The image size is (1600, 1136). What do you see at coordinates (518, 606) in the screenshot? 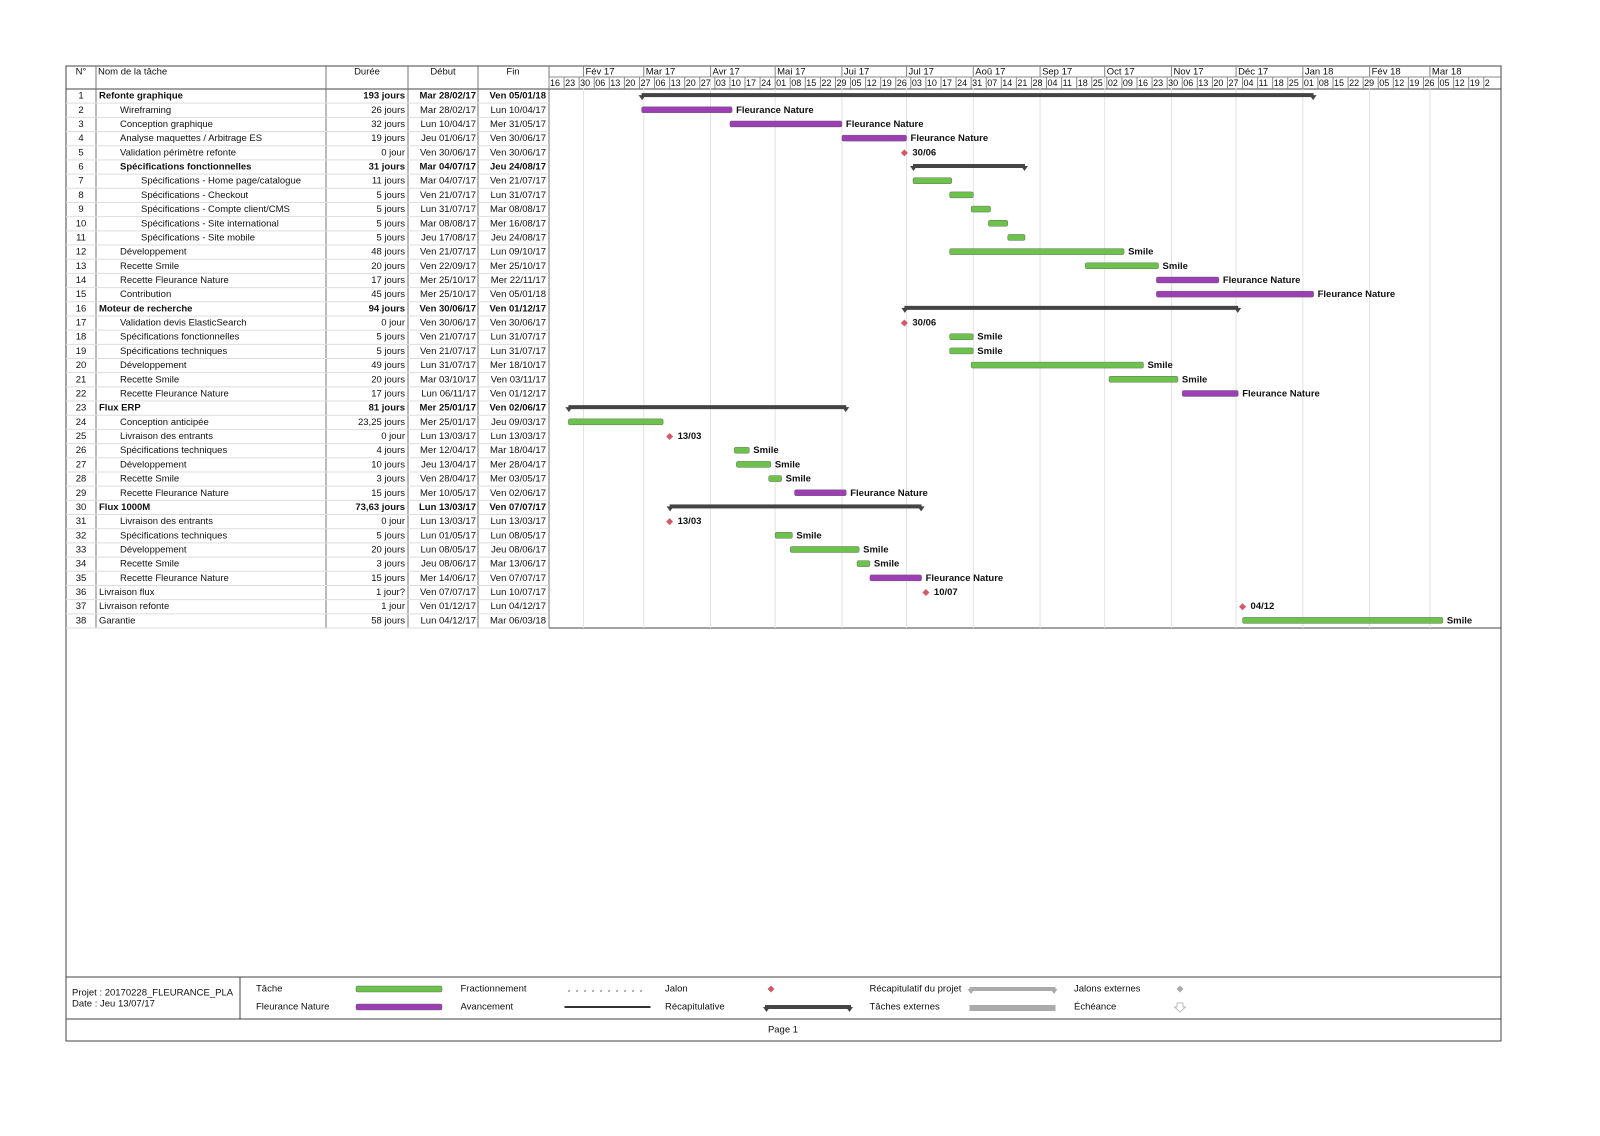
I see `finish-date: Lun 04/12/17` at bounding box center [518, 606].